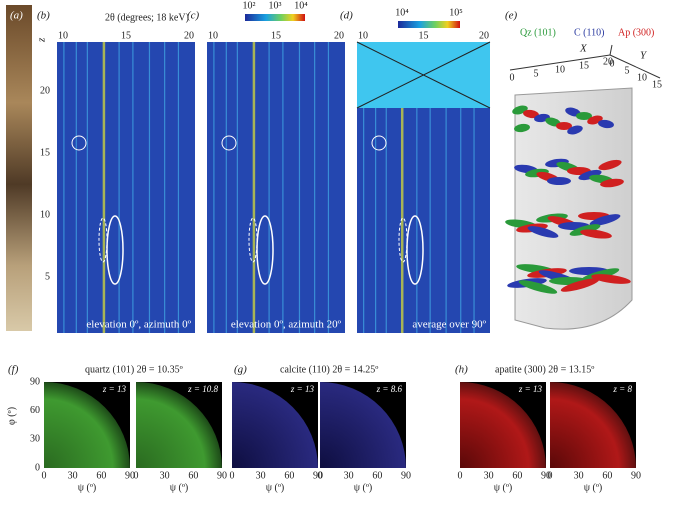 This screenshot has height=507, width=673. I want to click on z-axis, so click(611, 50).